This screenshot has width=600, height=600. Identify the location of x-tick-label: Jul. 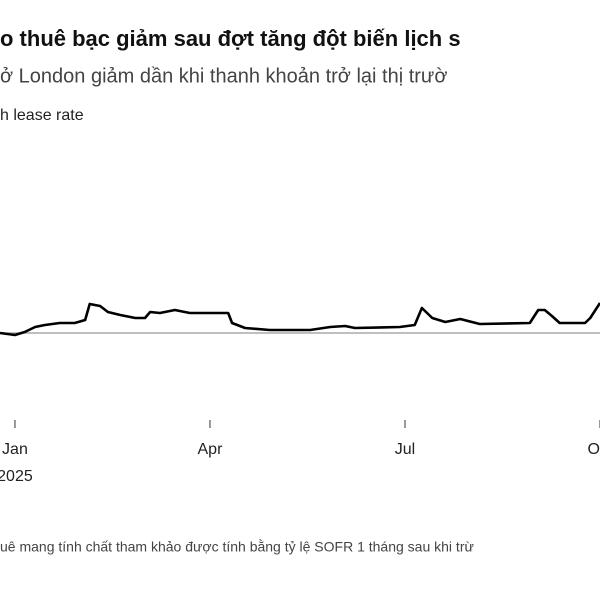
(405, 449).